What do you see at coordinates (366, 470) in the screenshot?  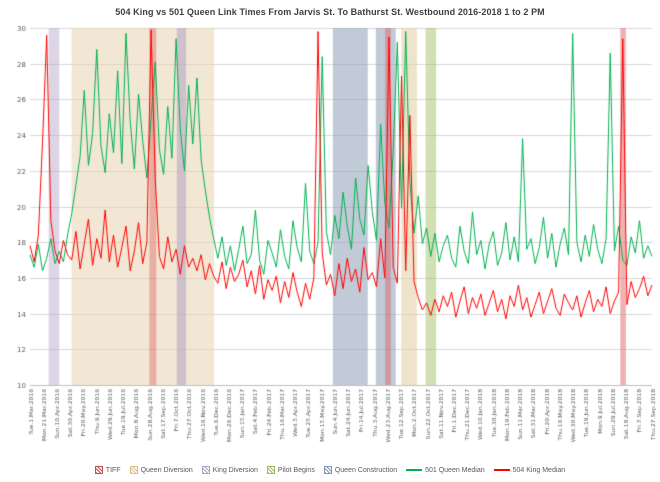 I see `legend-label: Queen Construction` at bounding box center [366, 470].